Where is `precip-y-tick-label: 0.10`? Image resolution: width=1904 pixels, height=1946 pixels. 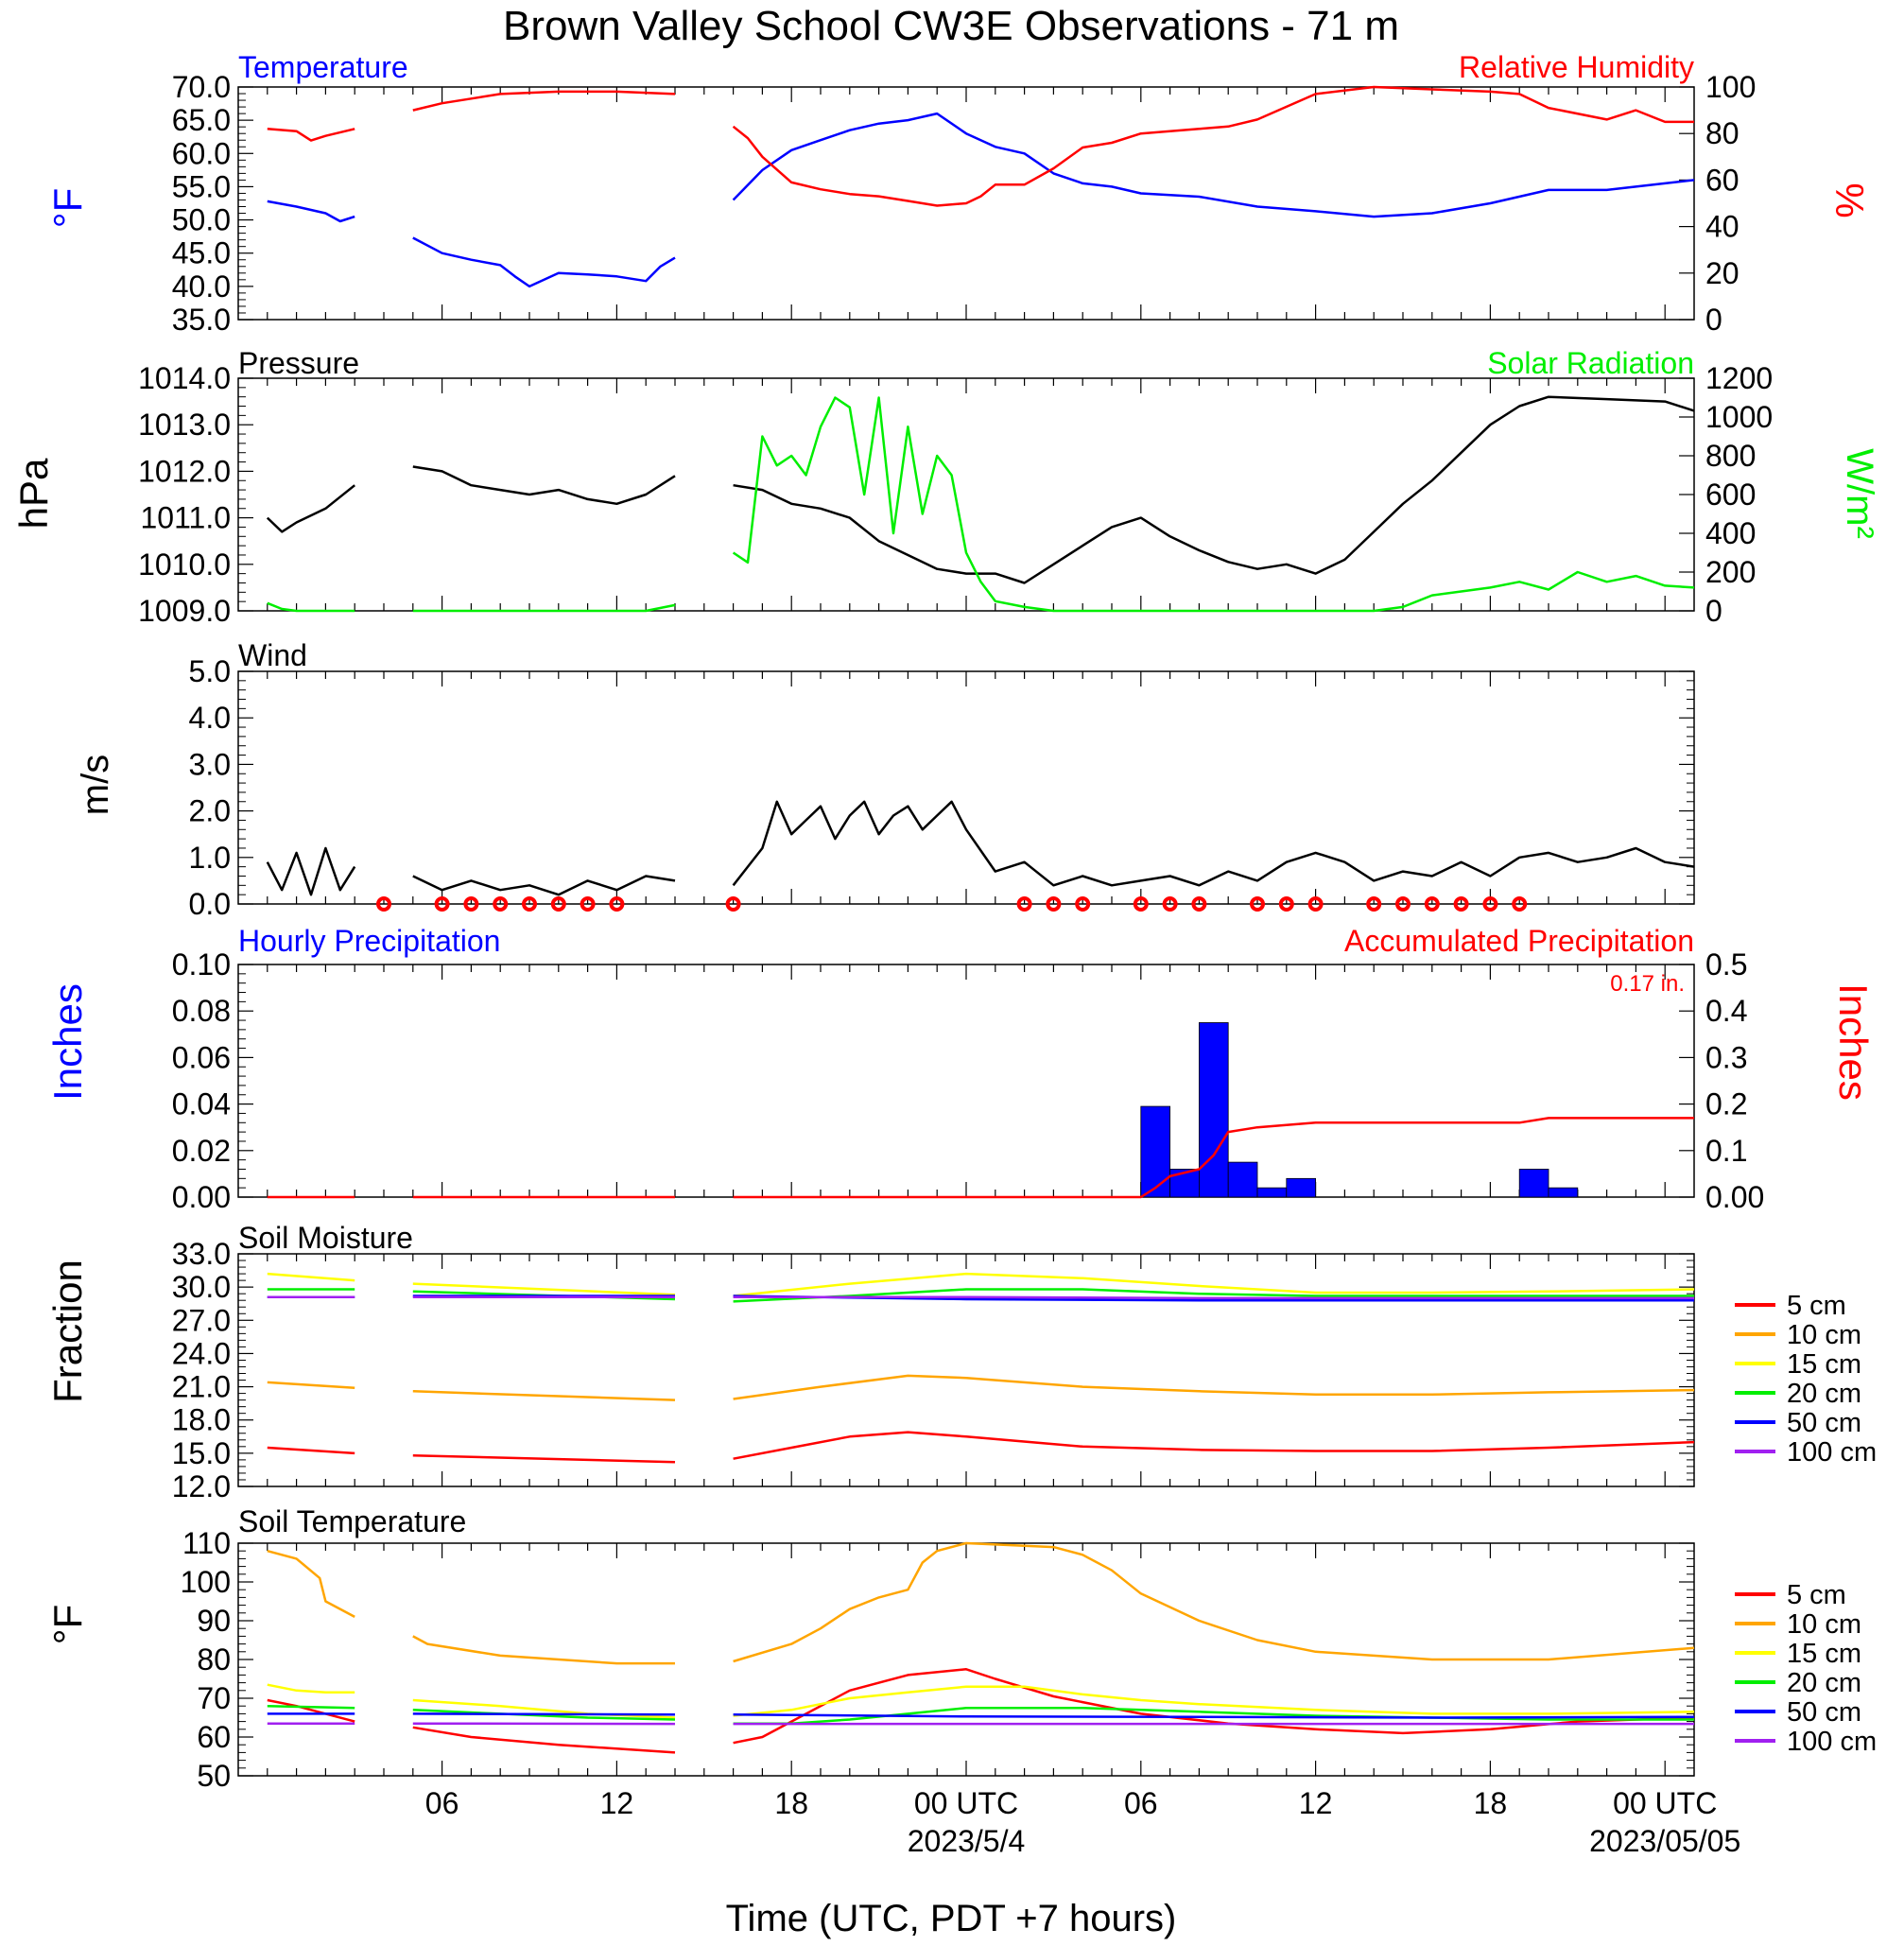
precip-y-tick-label: 0.10 is located at coordinates (201, 965).